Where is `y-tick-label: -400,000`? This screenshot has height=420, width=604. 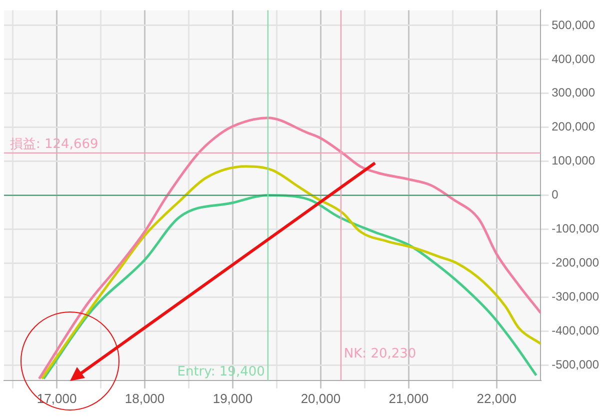 y-tick-label: -400,000 is located at coordinates (576, 330).